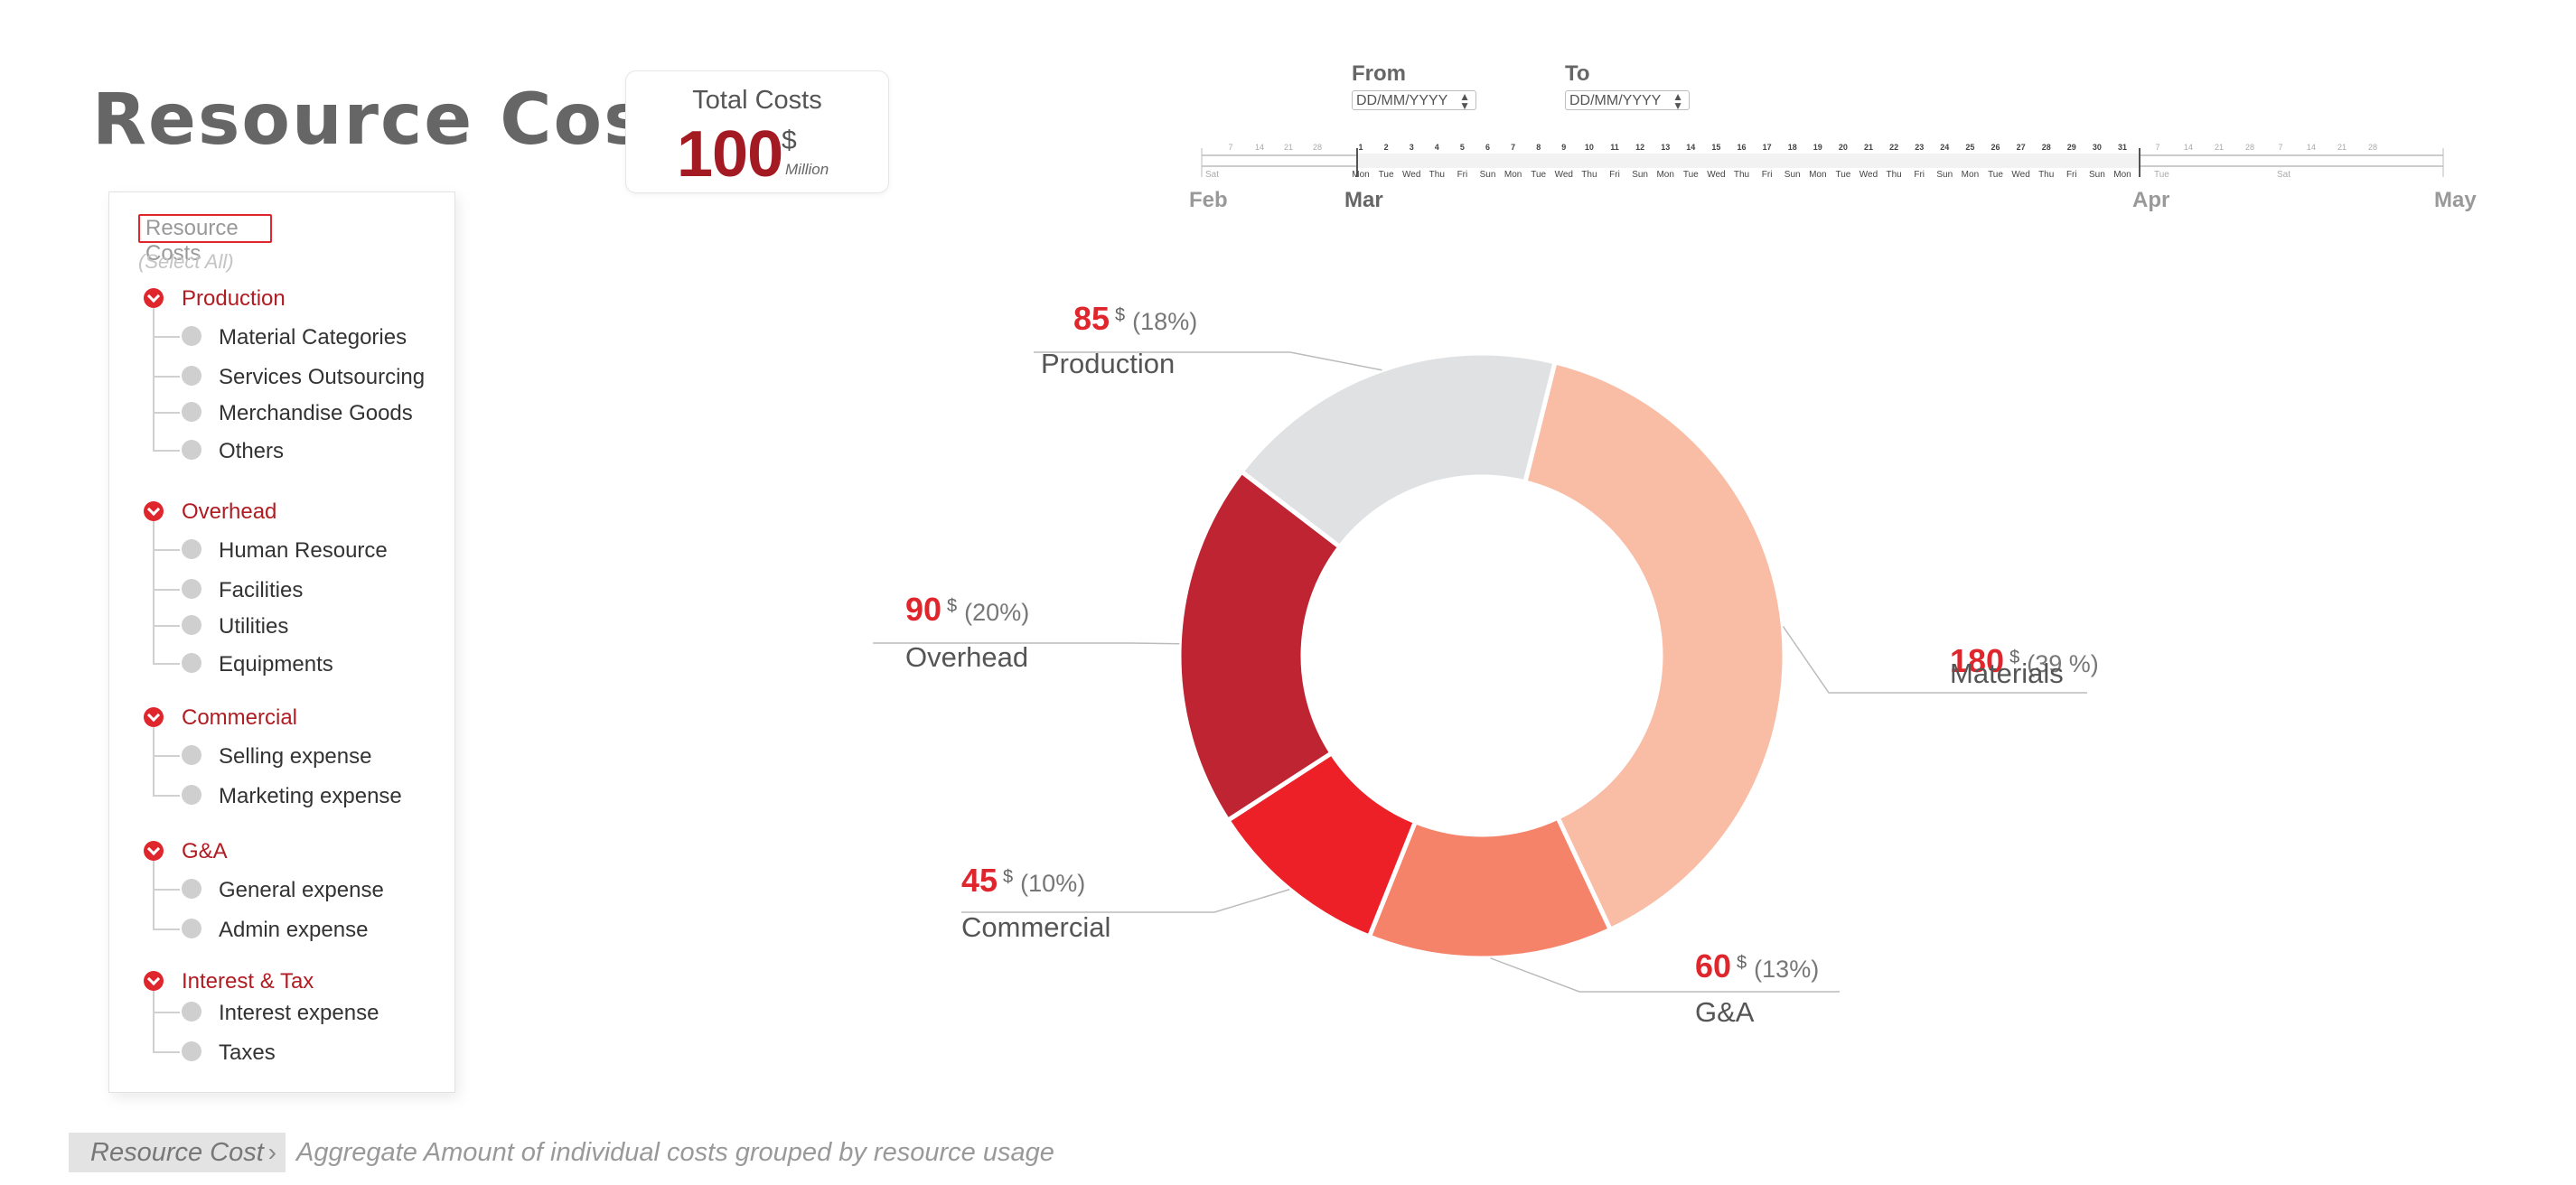  What do you see at coordinates (254, 626) in the screenshot?
I see `filter-item-utilities: Utilities` at bounding box center [254, 626].